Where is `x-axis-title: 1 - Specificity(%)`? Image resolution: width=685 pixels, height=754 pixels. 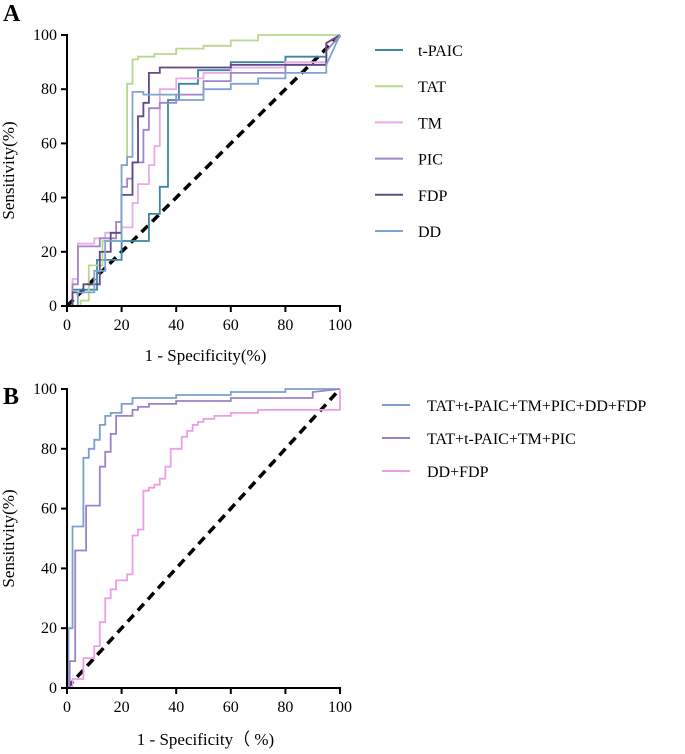
x-axis-title: 1 - Specificity(%) is located at coordinates (206, 355).